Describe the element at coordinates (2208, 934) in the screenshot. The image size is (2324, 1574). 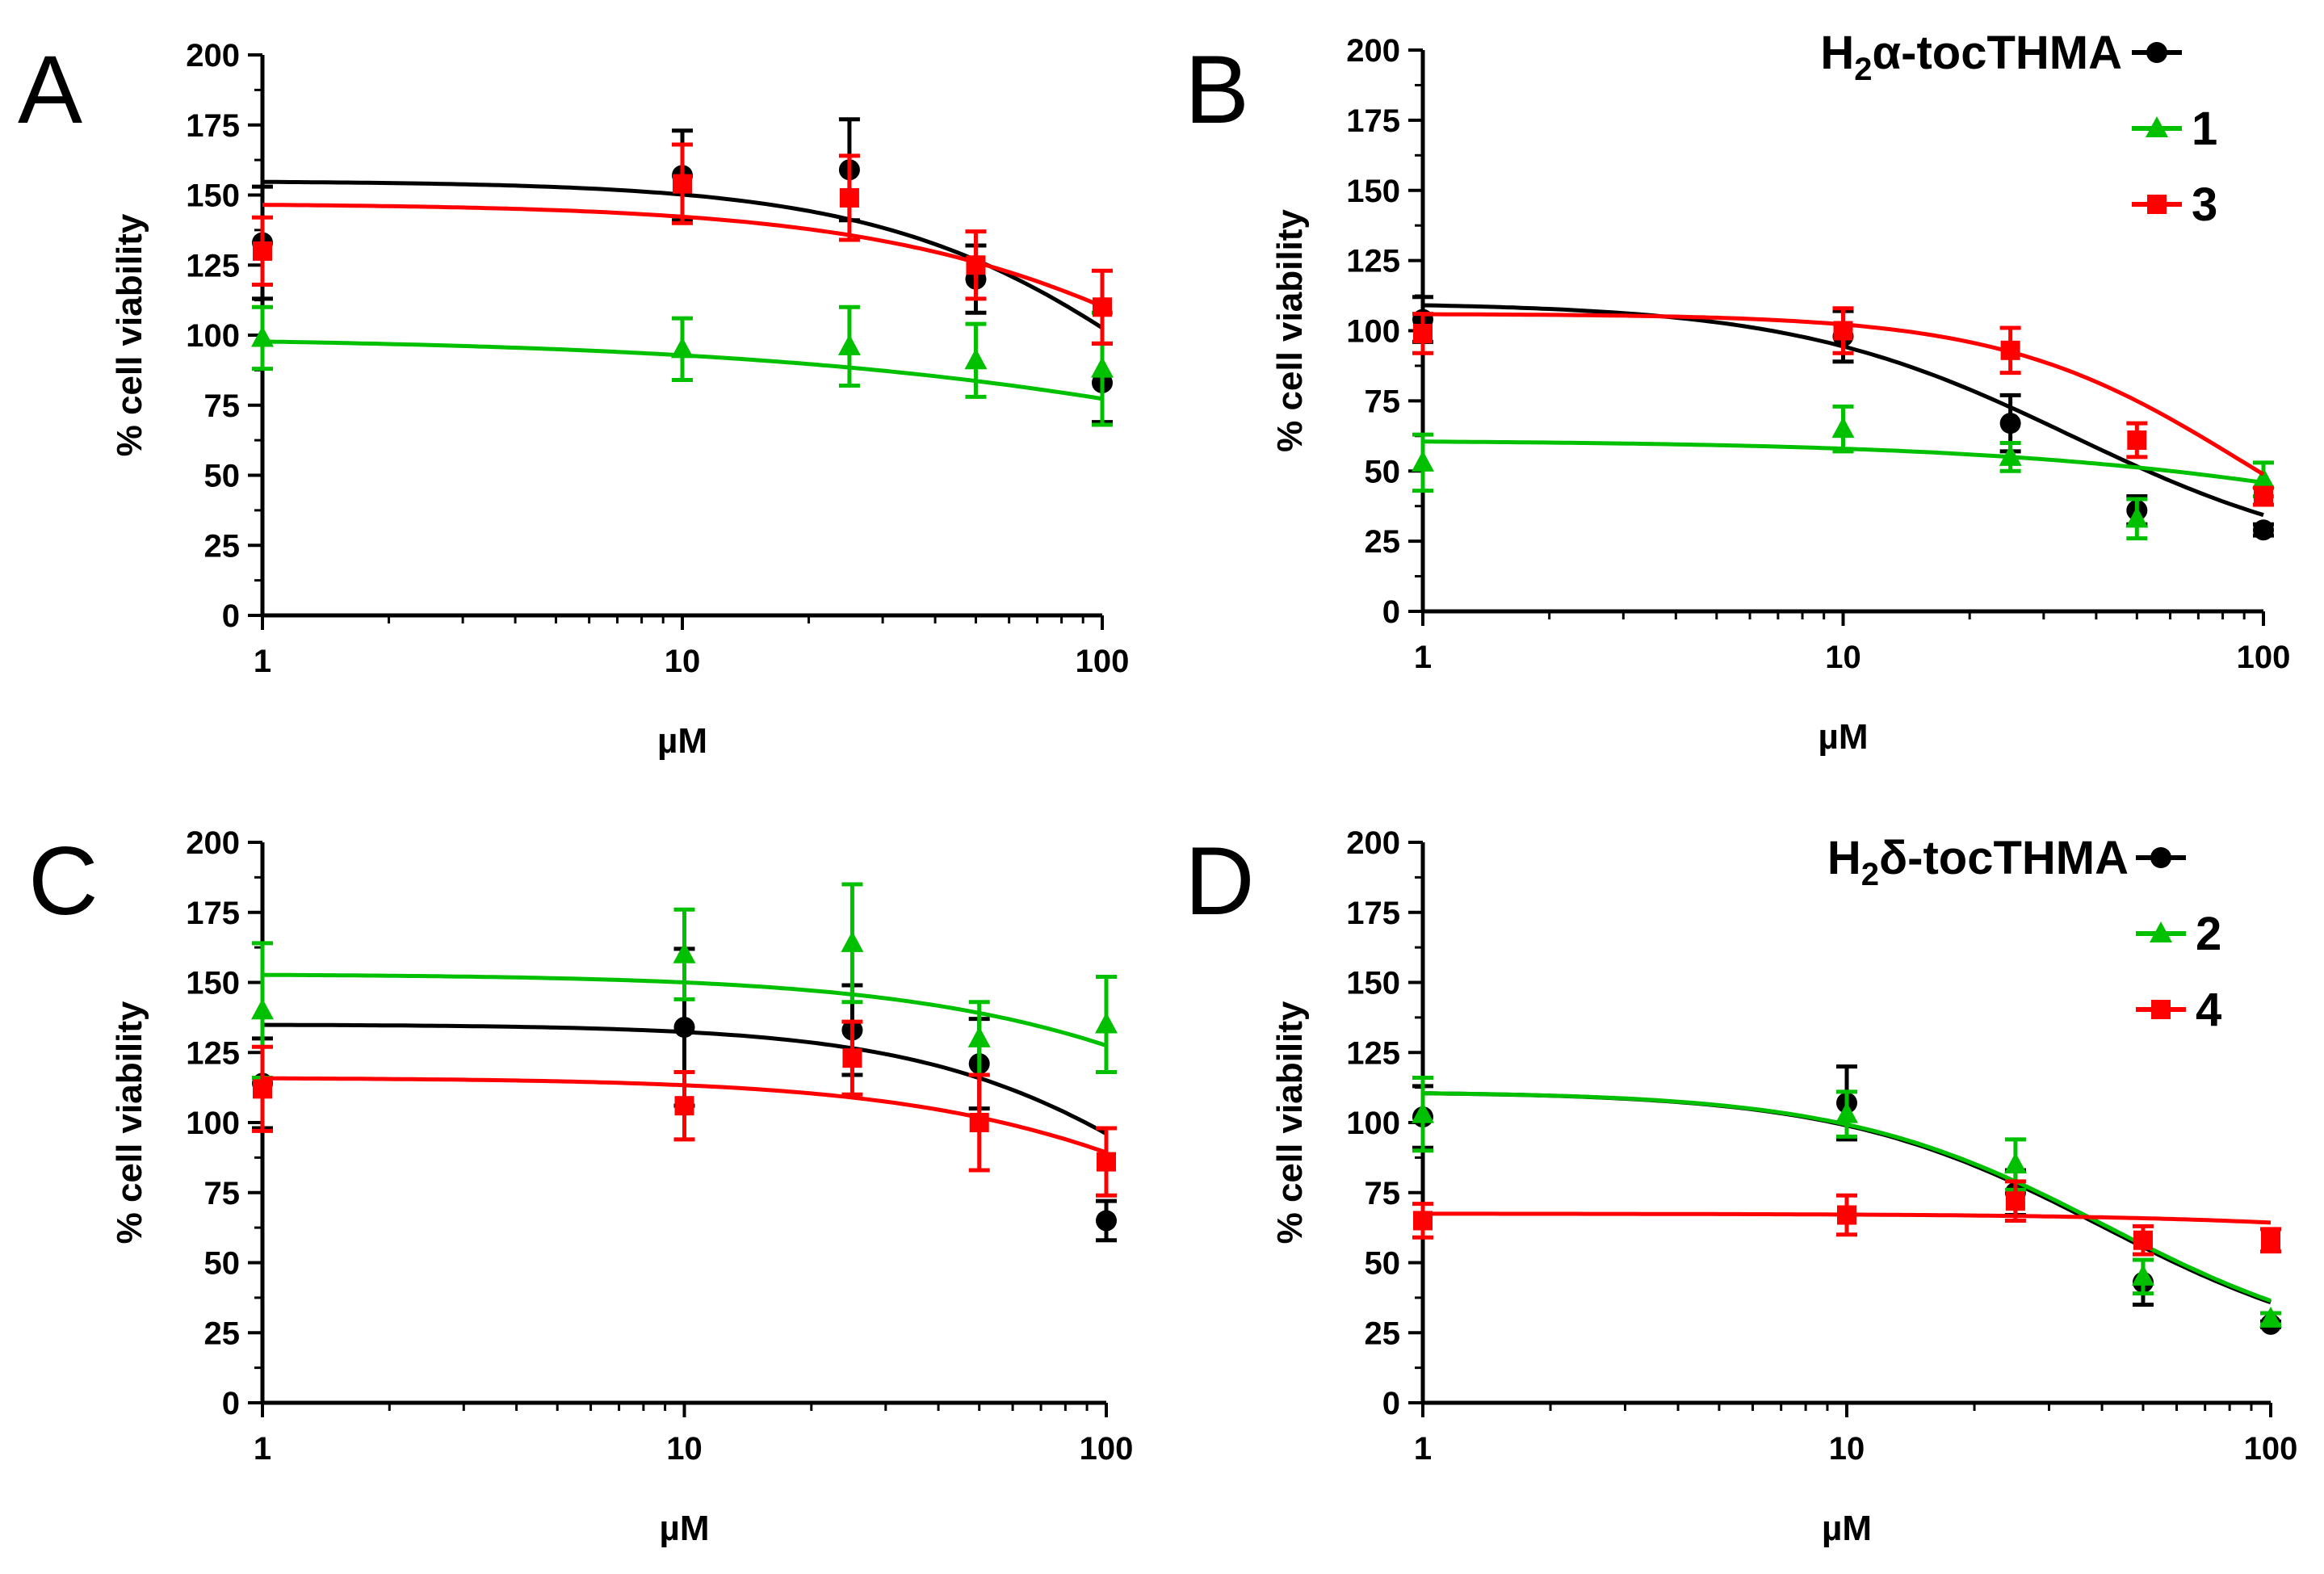
I see `legend-label: 2` at that location.